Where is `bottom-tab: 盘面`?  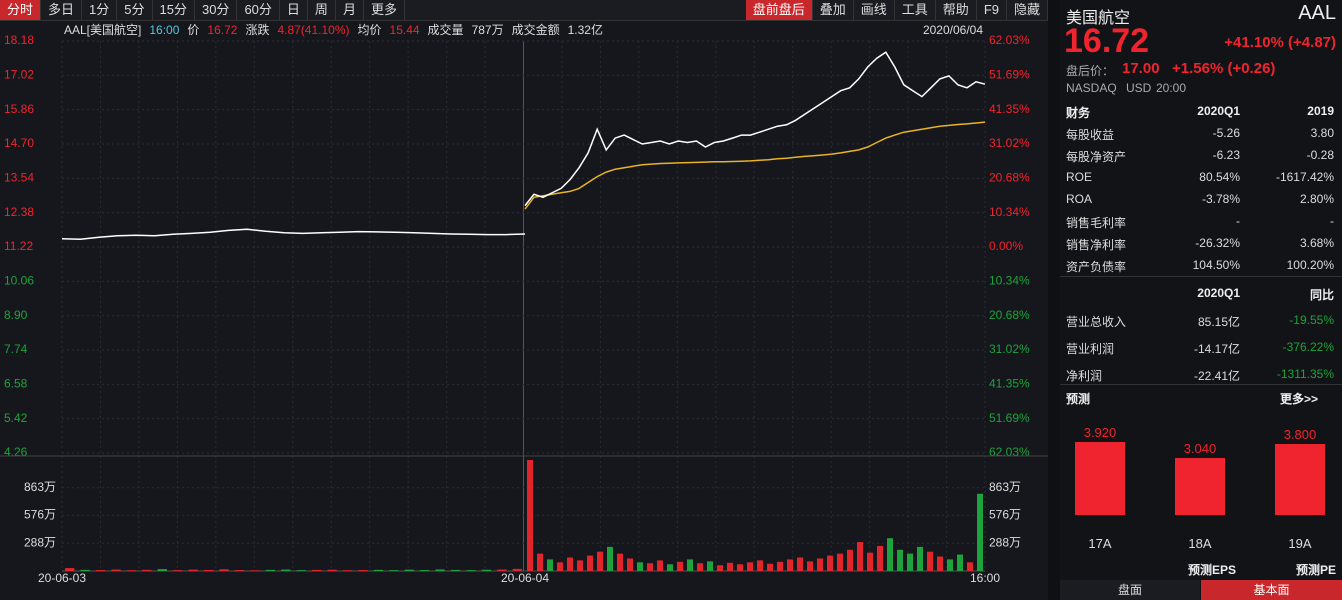
bottom-tab: 盘面 is located at coordinates (1130, 590).